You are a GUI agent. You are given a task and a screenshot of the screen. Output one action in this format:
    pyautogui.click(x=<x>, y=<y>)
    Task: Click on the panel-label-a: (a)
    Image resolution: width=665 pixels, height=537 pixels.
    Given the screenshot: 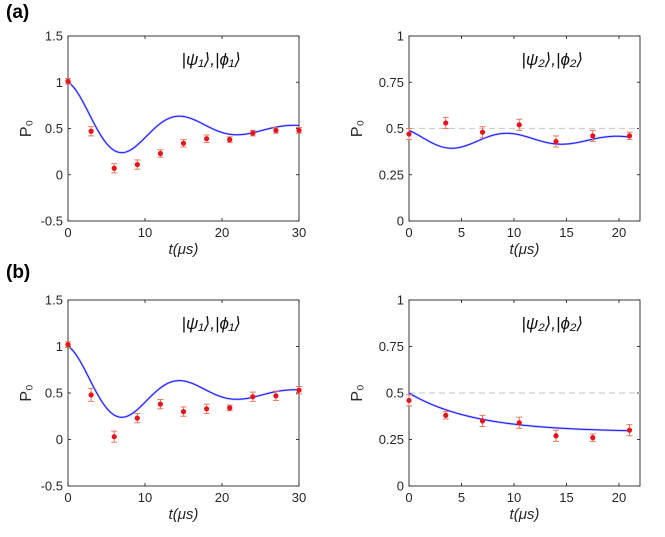 What is the action you would take?
    pyautogui.click(x=18, y=12)
    